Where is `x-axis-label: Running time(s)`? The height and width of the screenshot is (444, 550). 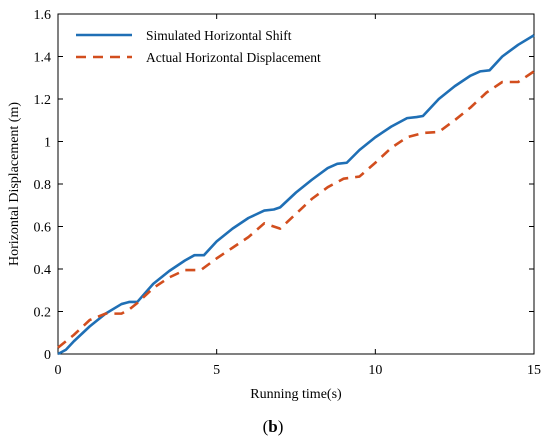 x-axis-label: Running time(s) is located at coordinates (296, 394).